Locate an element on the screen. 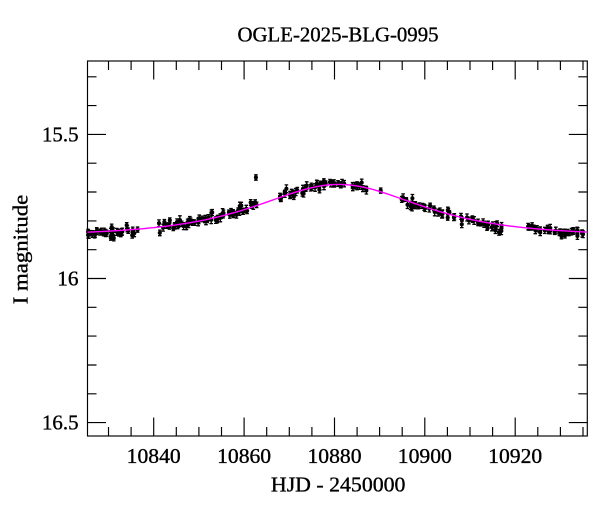 The height and width of the screenshot is (512, 600). svg-text: 10880 is located at coordinates (335, 456).